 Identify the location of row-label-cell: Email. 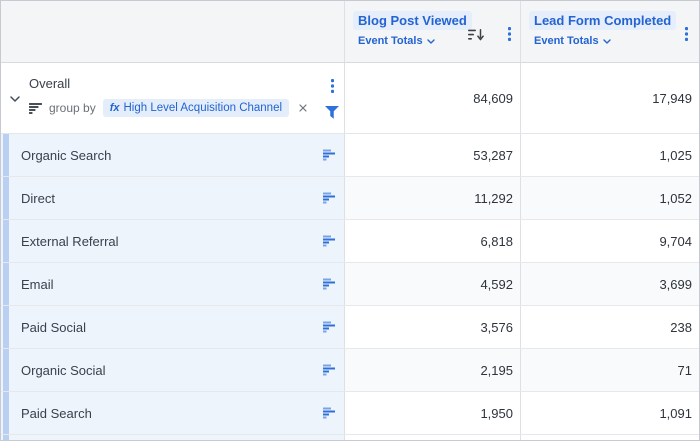
(172, 284).